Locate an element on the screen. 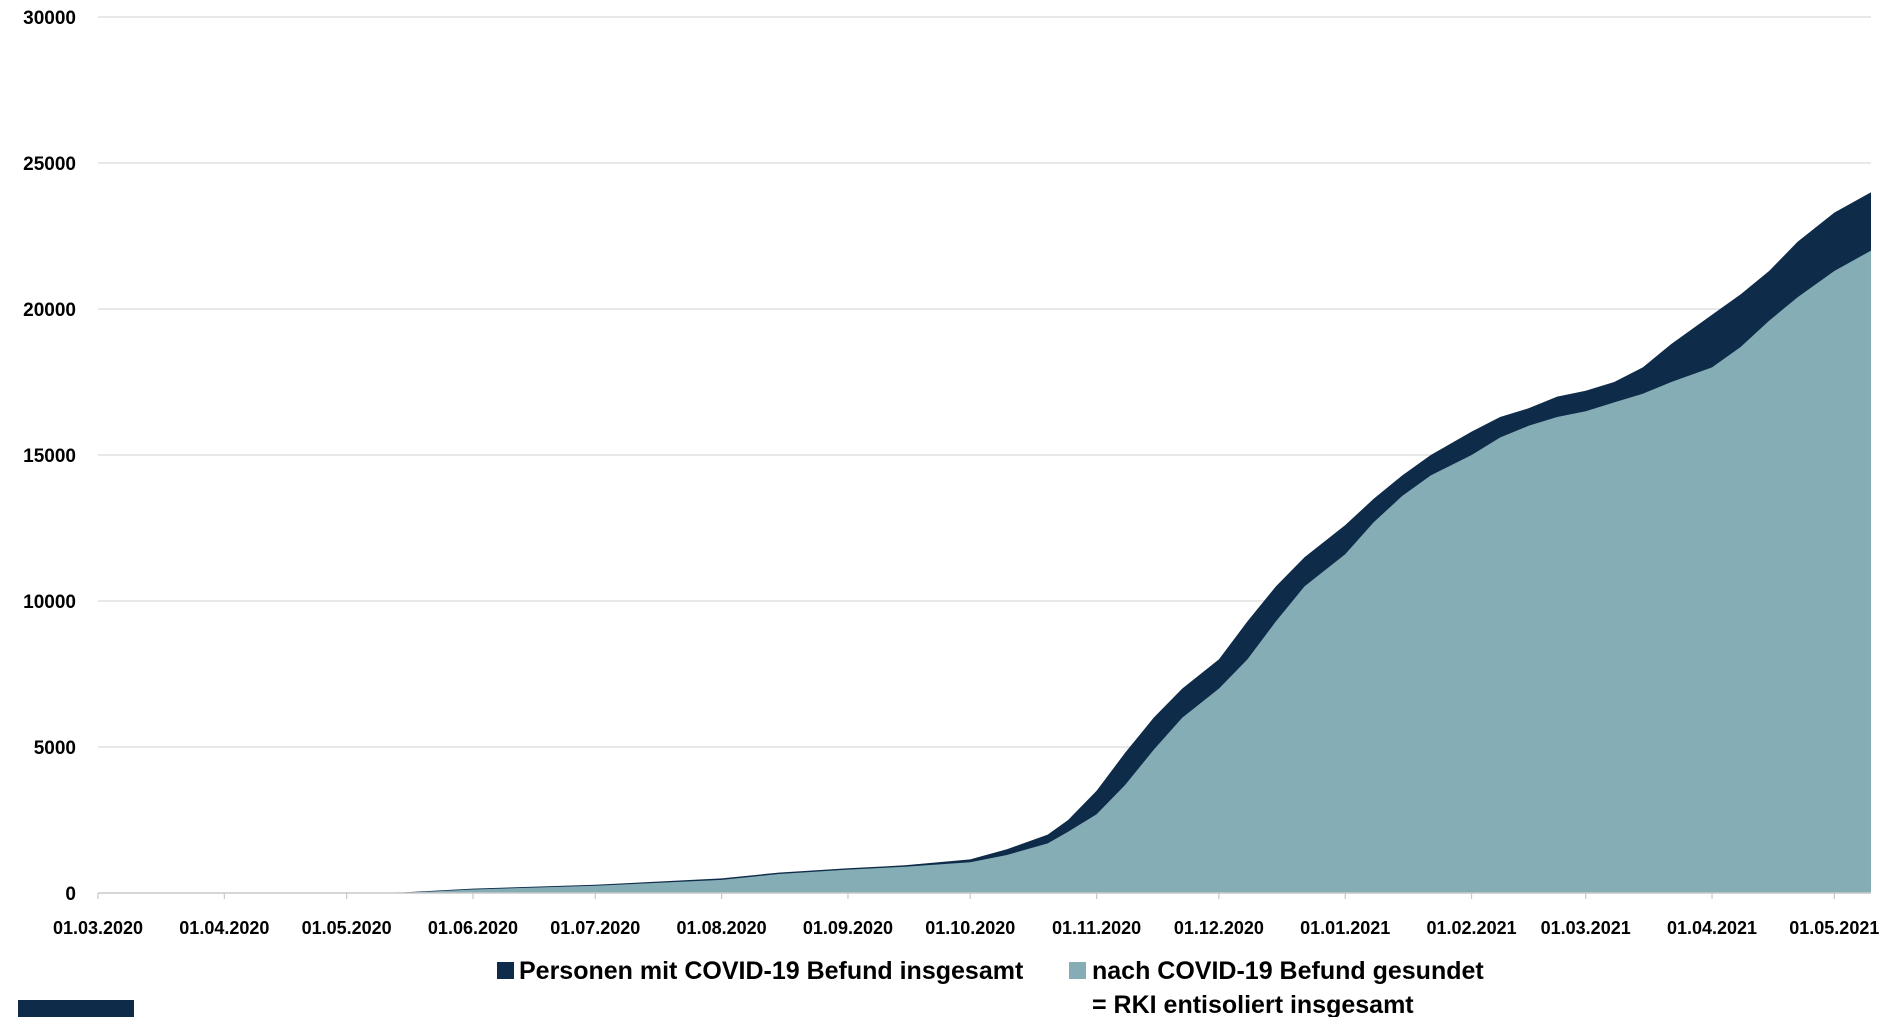 This screenshot has width=1903, height=1017. x-tick-label: 01.03.2021 is located at coordinates (1586, 928).